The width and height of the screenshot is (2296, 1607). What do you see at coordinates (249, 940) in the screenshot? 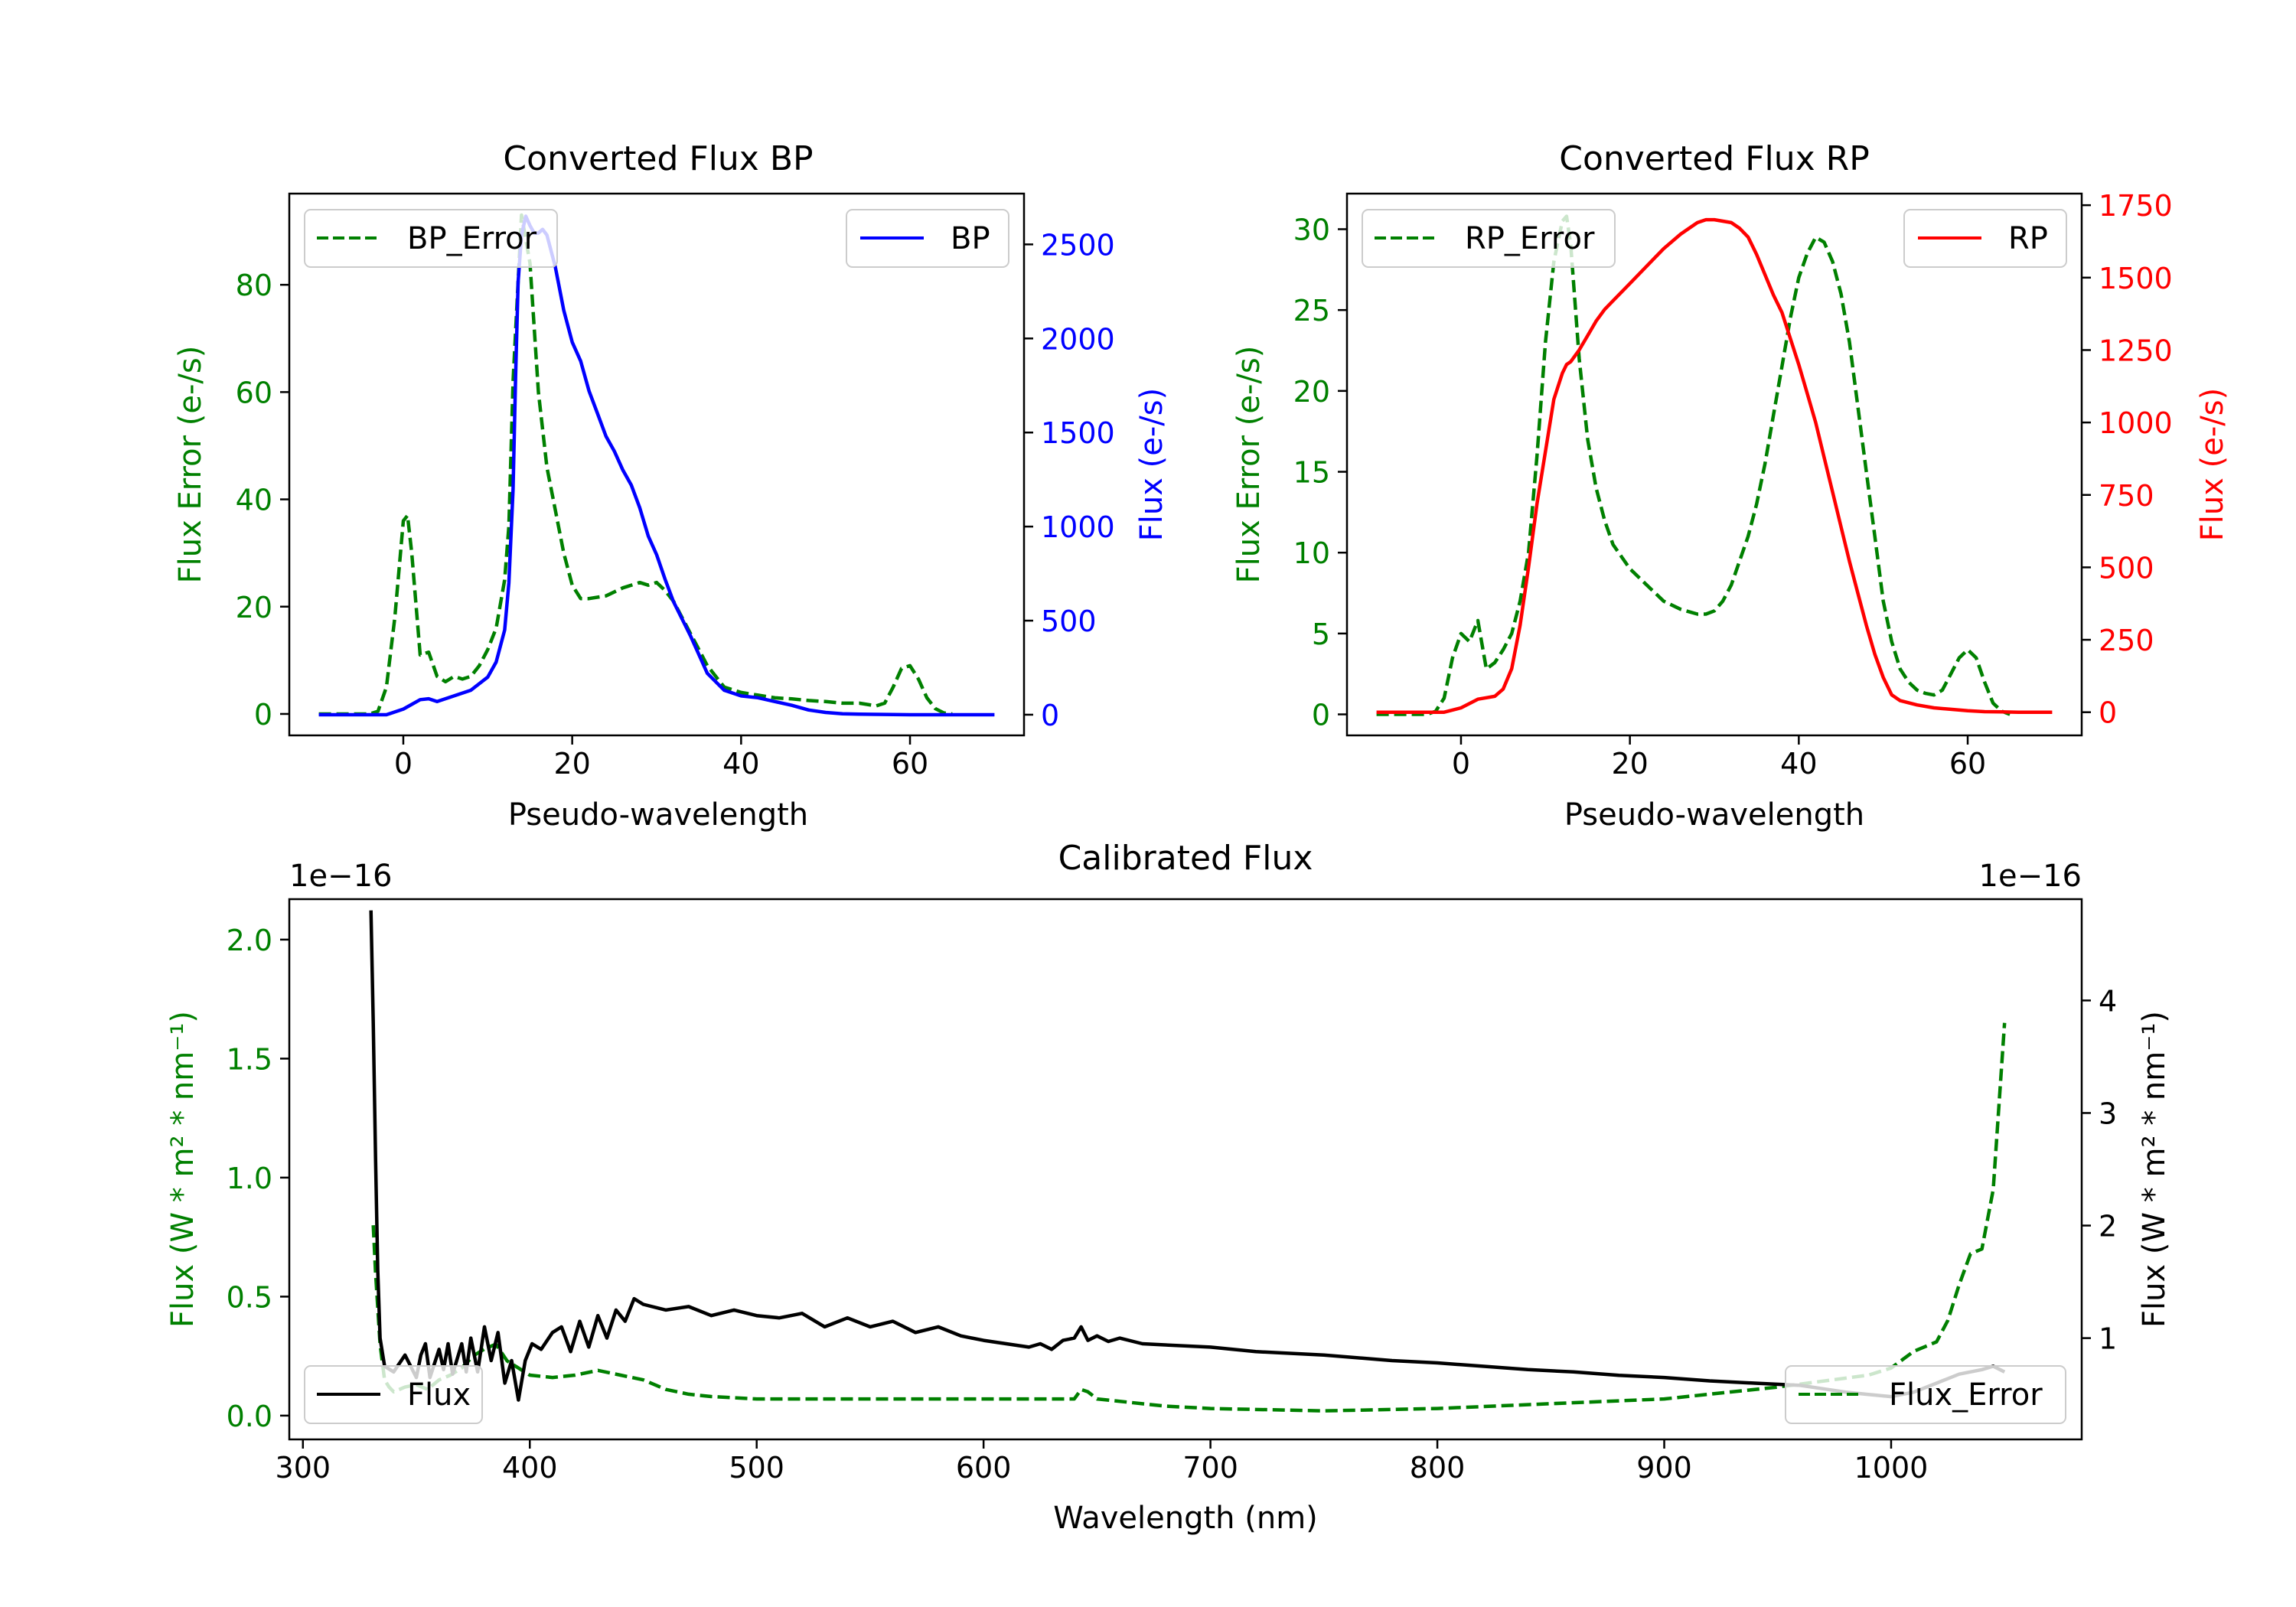
I see `cal-left-y-tick-label: 2.0` at bounding box center [249, 940].